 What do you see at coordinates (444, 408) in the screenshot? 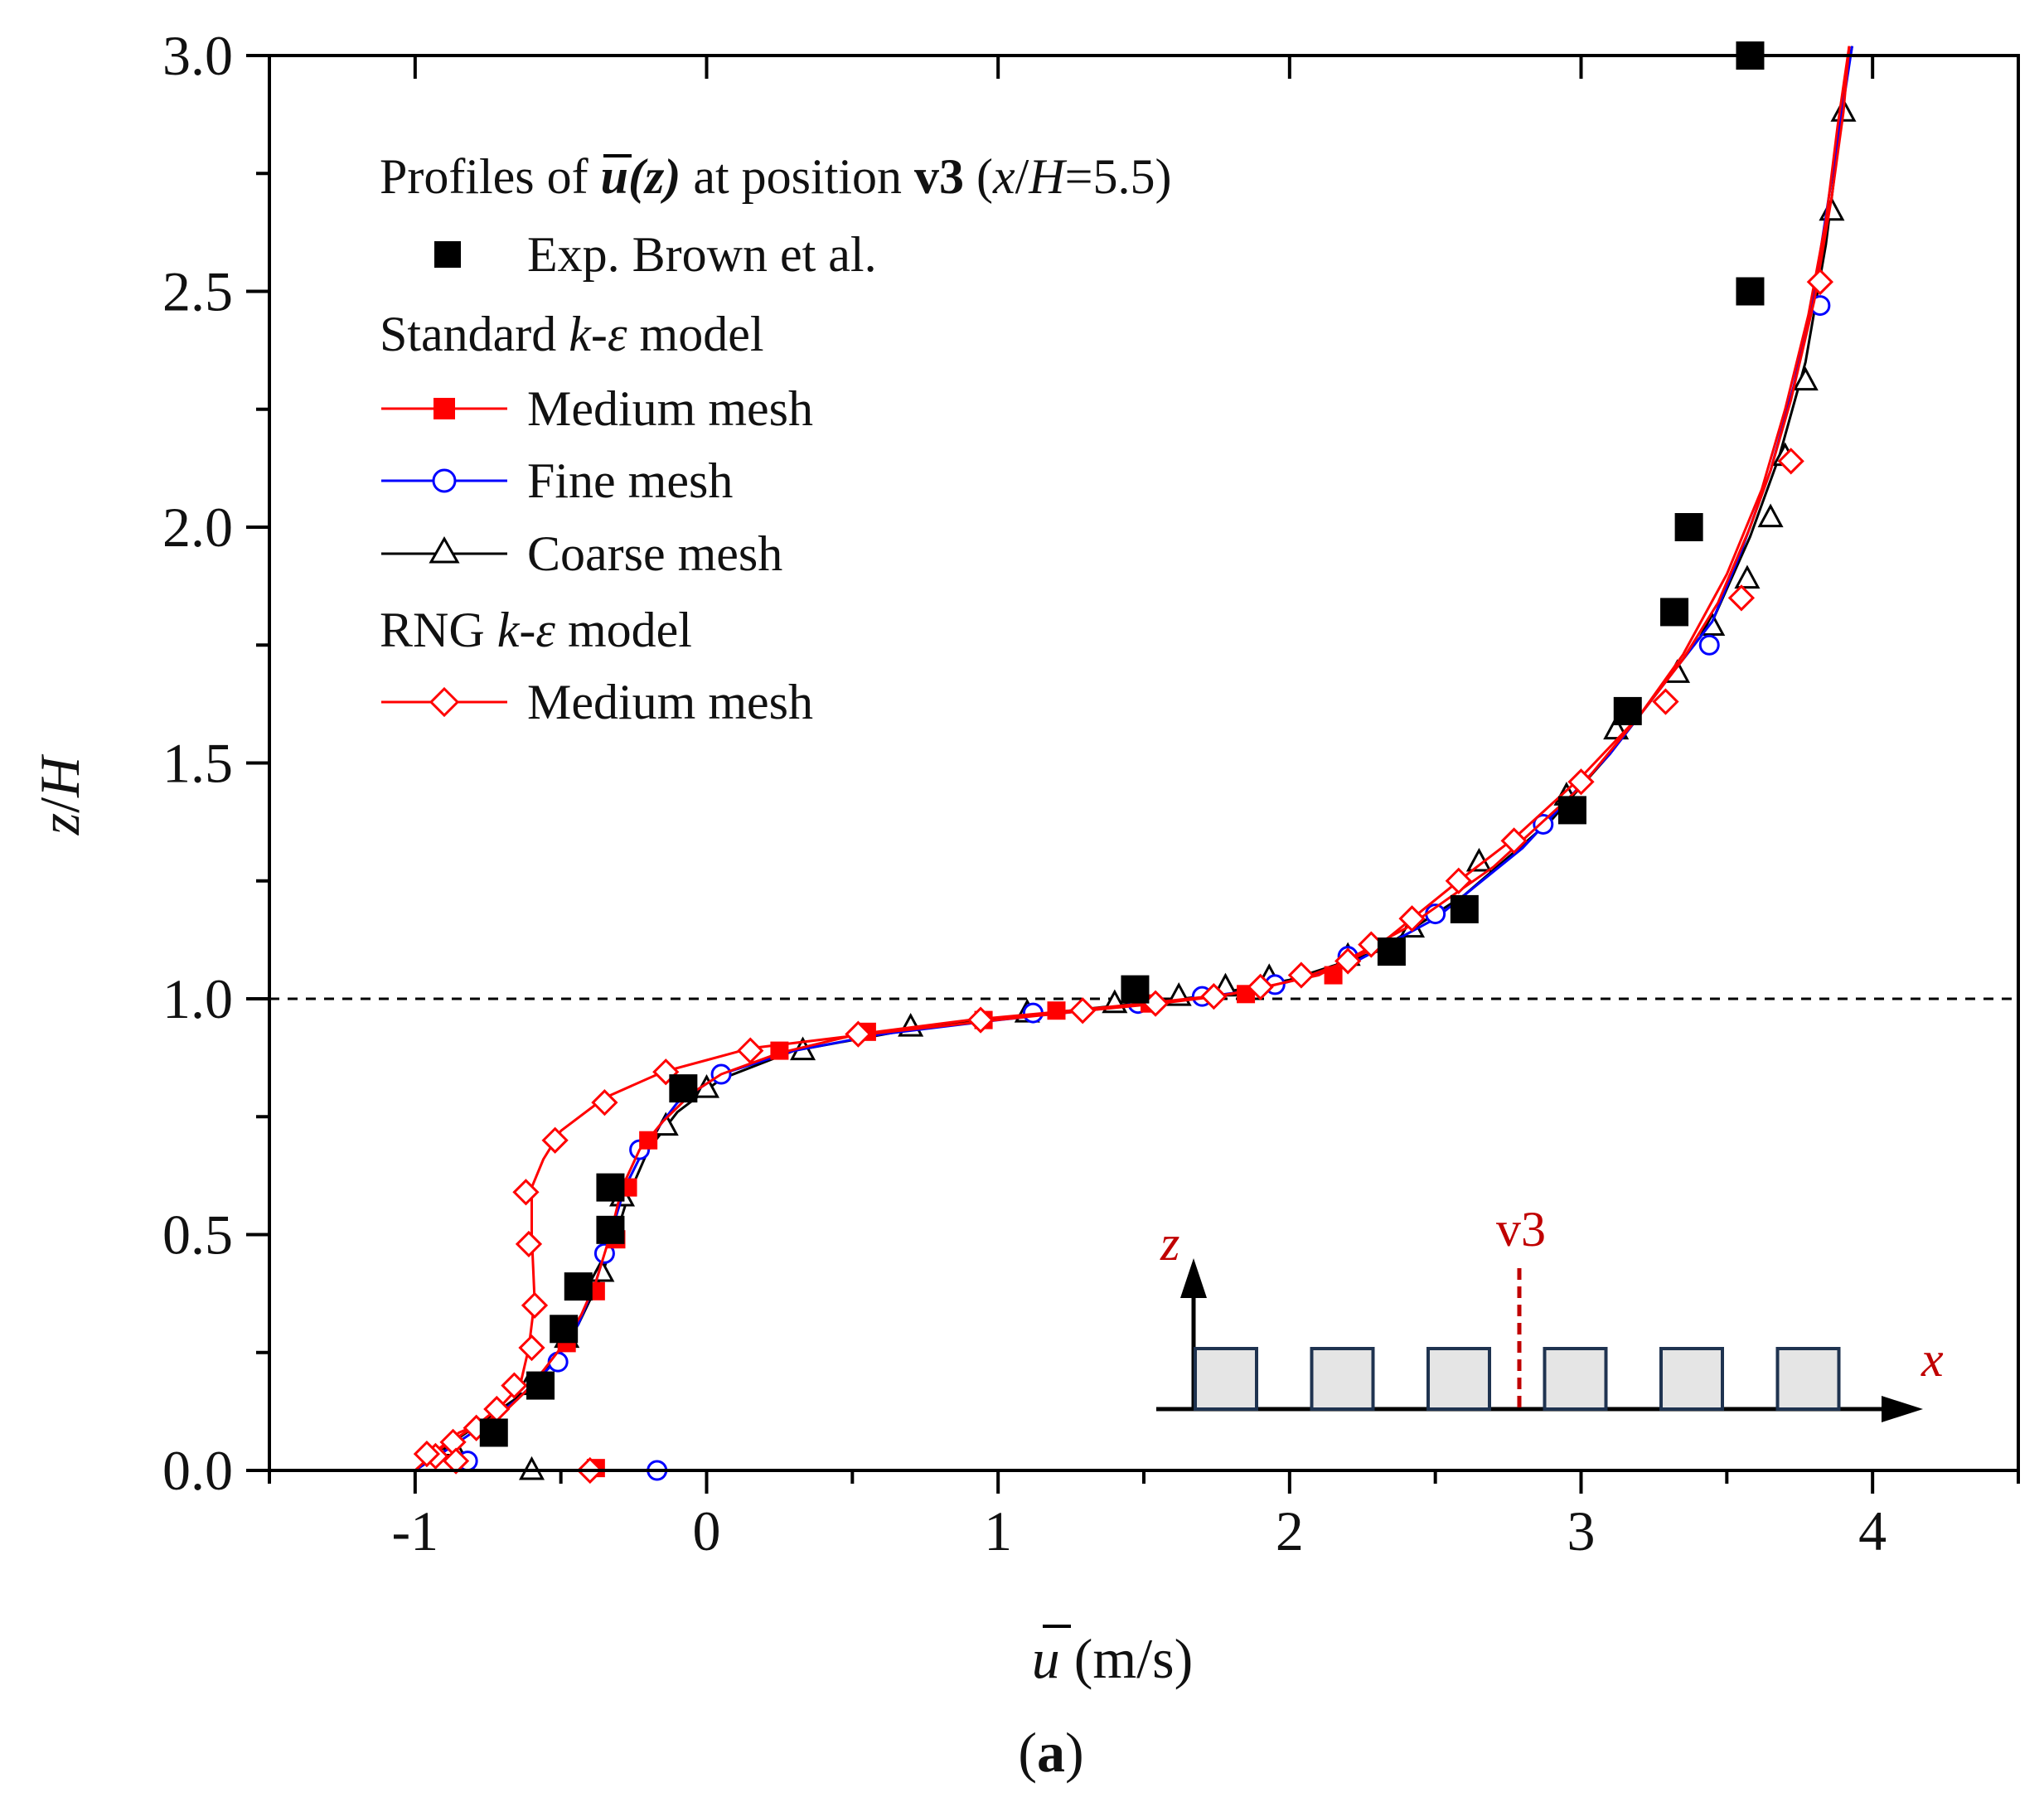
I see `legend-sample-std-medium` at bounding box center [444, 408].